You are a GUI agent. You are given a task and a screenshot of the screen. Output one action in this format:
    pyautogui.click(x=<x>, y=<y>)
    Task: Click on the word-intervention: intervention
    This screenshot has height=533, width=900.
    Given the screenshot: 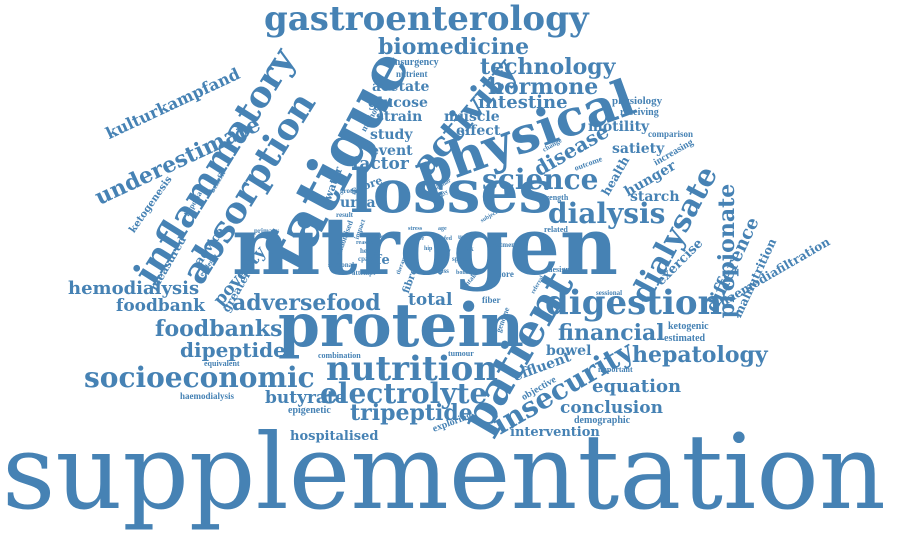 What is the action you would take?
    pyautogui.click(x=555, y=432)
    